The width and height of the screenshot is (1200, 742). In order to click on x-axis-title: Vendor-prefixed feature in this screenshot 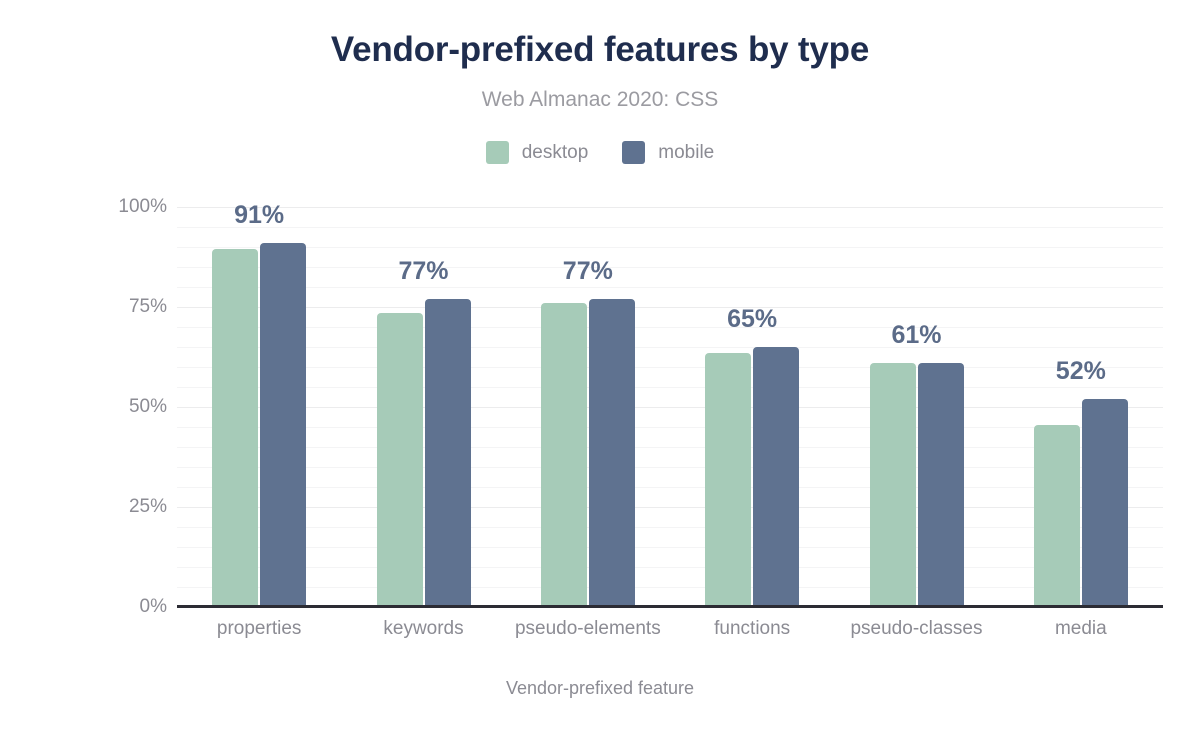, I will do `click(600, 688)`.